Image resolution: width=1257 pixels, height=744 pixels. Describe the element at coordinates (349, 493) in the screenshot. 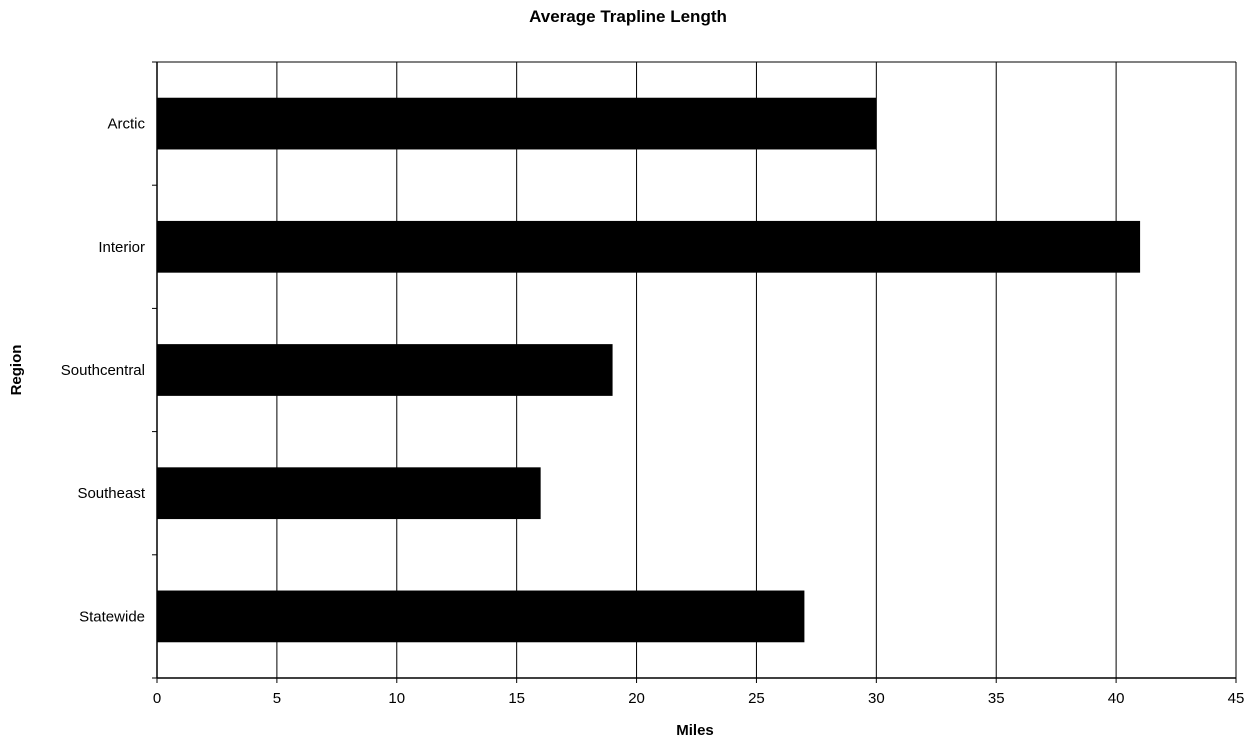

I see `bar-southeast` at that location.